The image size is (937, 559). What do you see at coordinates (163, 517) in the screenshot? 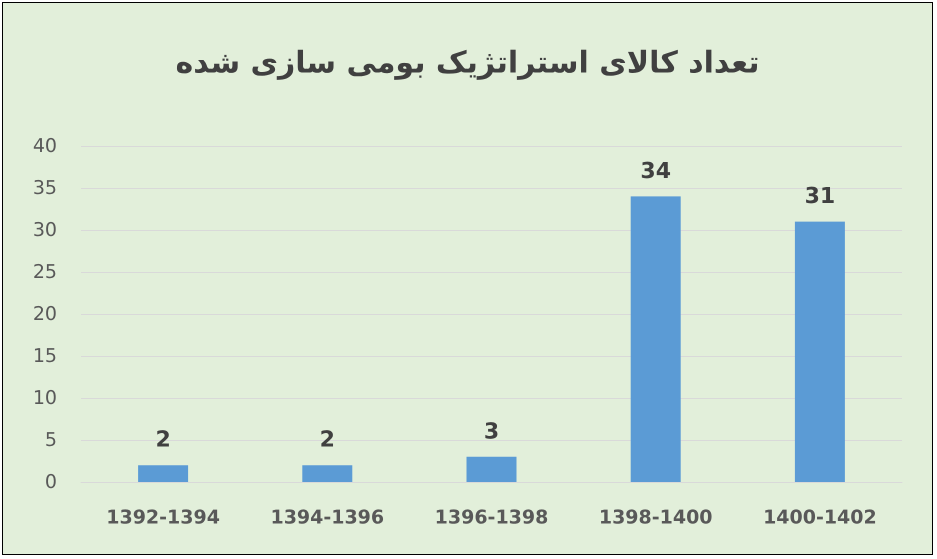
I see `x-tick-label: 1392-1394` at bounding box center [163, 517].